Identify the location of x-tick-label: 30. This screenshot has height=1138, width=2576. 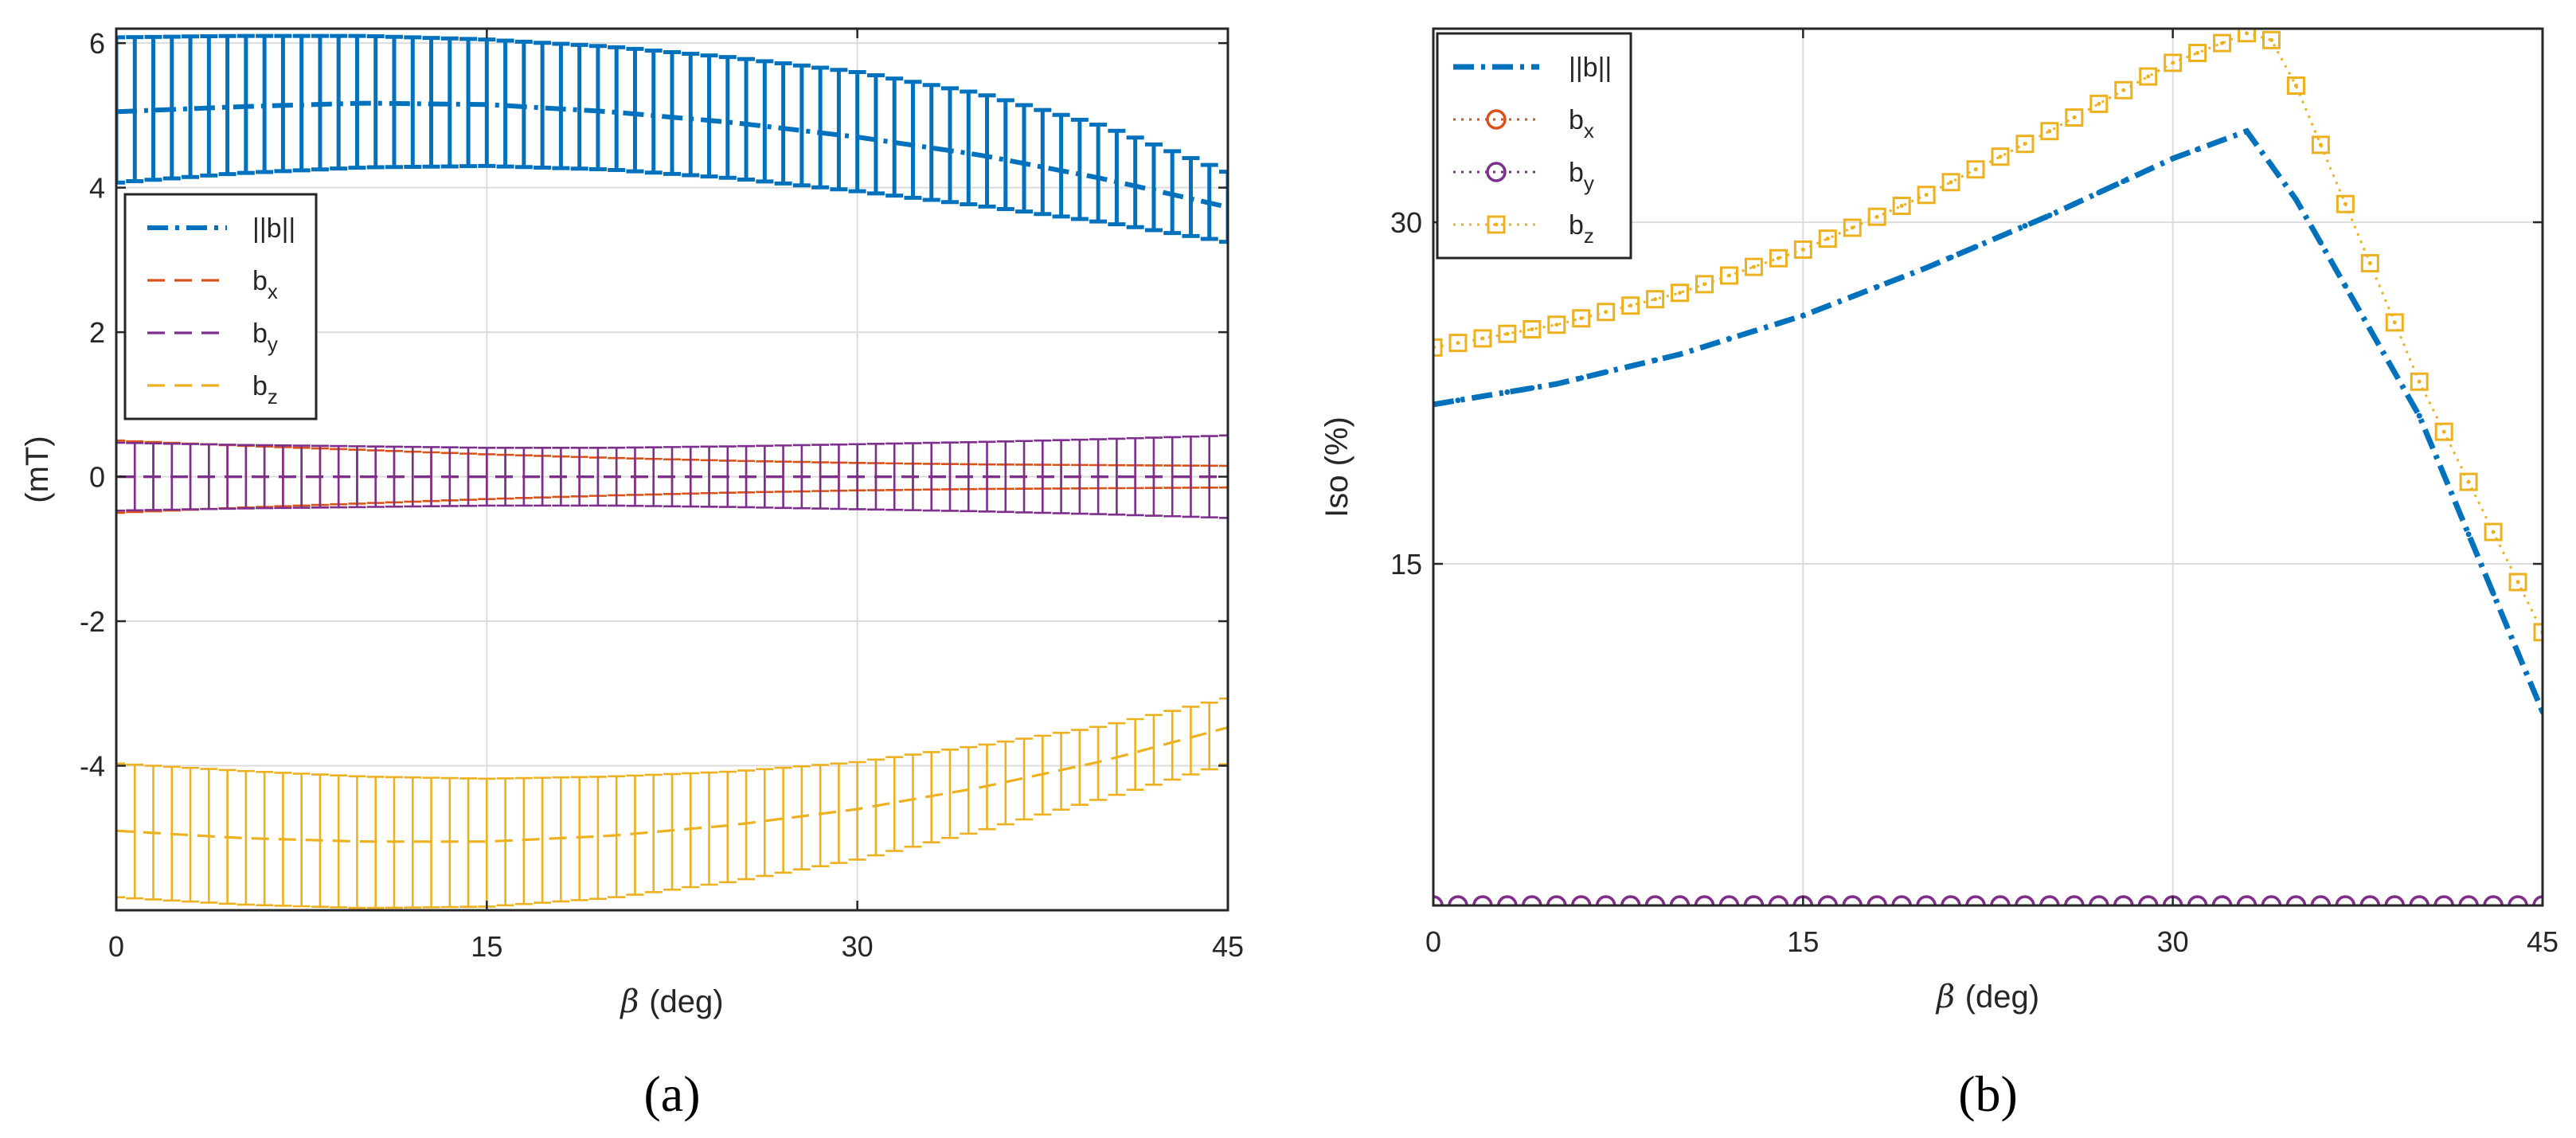
(2173, 942).